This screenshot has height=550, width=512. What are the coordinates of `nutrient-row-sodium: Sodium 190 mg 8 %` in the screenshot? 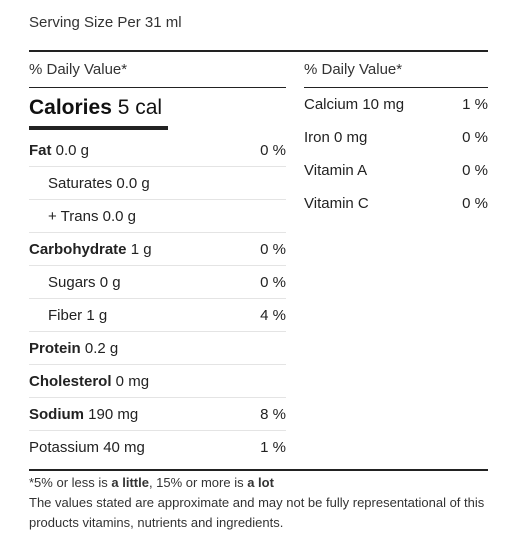 It's located at (157, 414).